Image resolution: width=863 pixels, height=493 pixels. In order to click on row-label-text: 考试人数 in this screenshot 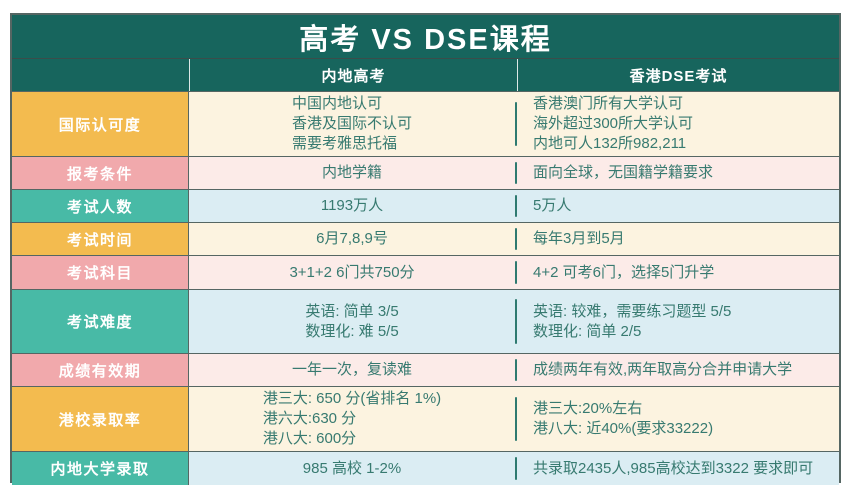, I will do `click(99, 207)`.